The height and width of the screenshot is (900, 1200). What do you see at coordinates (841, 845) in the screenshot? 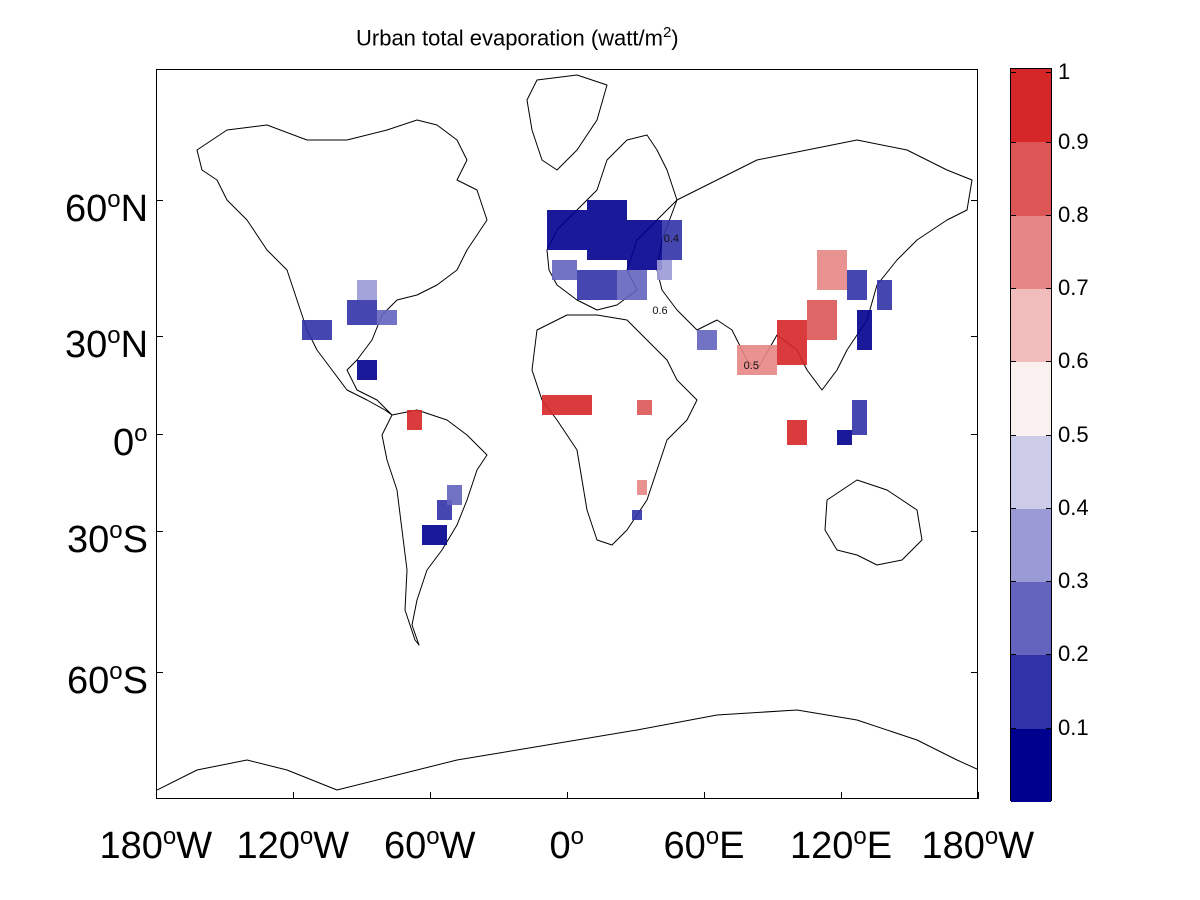
I see `lon-tick-label: 120oE` at bounding box center [841, 845].